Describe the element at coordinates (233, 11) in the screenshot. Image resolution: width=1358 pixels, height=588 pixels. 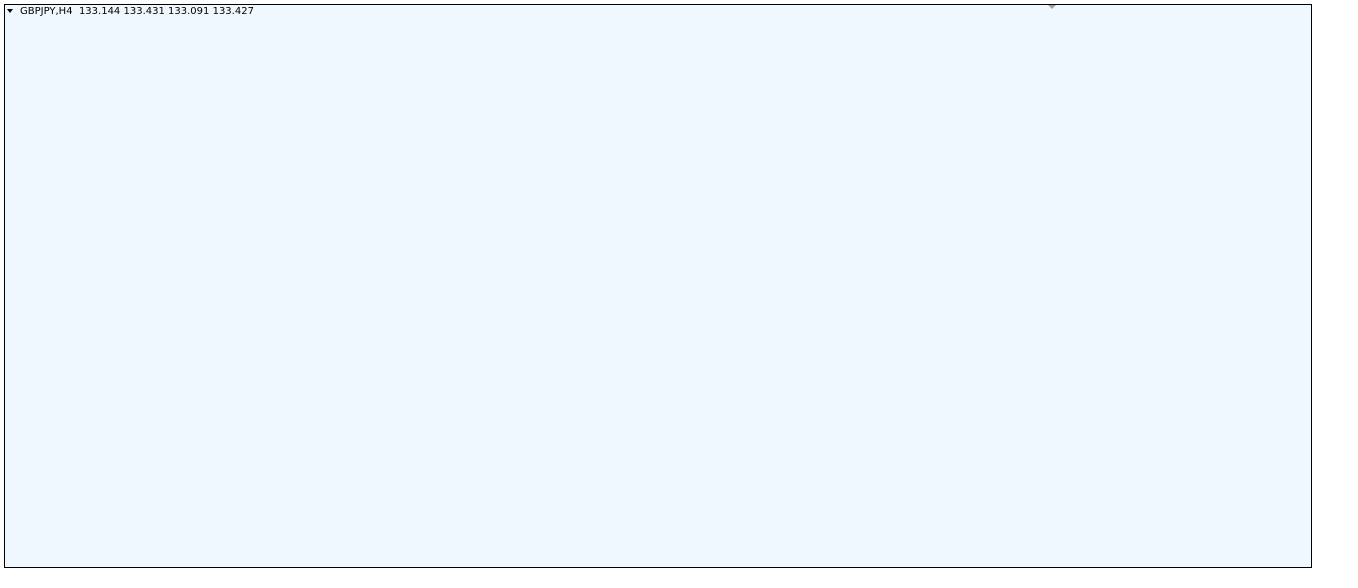
I see `close-value: 133.427` at that location.